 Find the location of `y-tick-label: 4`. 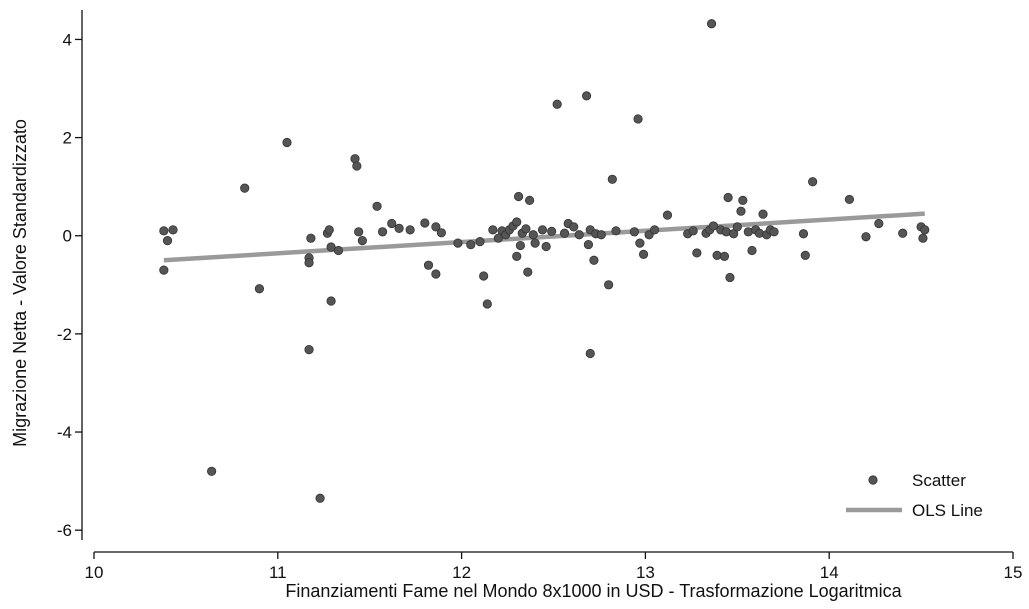

y-tick-label: 4 is located at coordinates (67, 39).